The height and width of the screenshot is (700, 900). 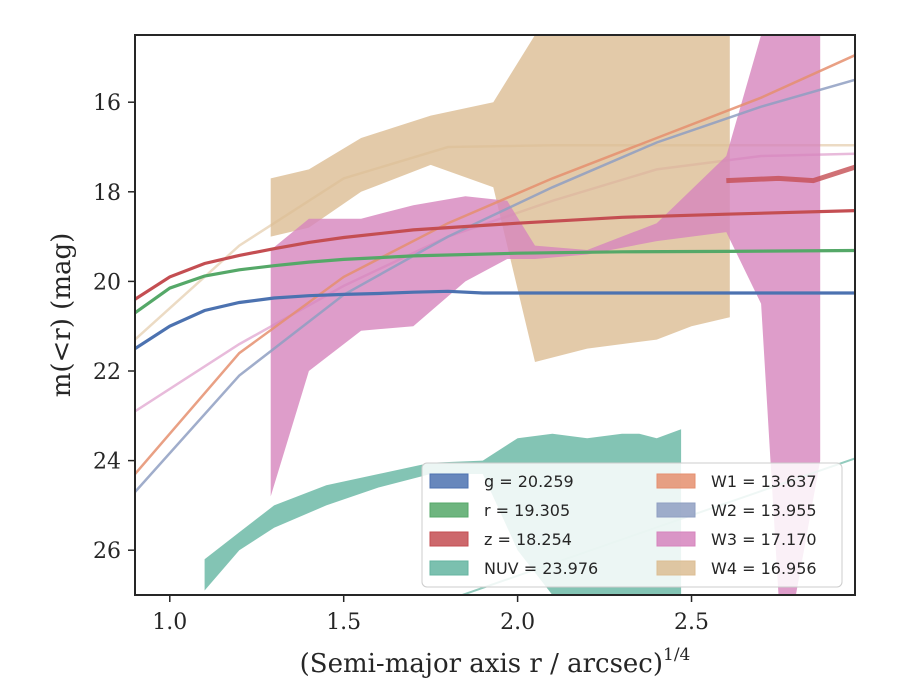 What do you see at coordinates (343, 622) in the screenshot?
I see `x-tick-label: 1.5` at bounding box center [343, 622].